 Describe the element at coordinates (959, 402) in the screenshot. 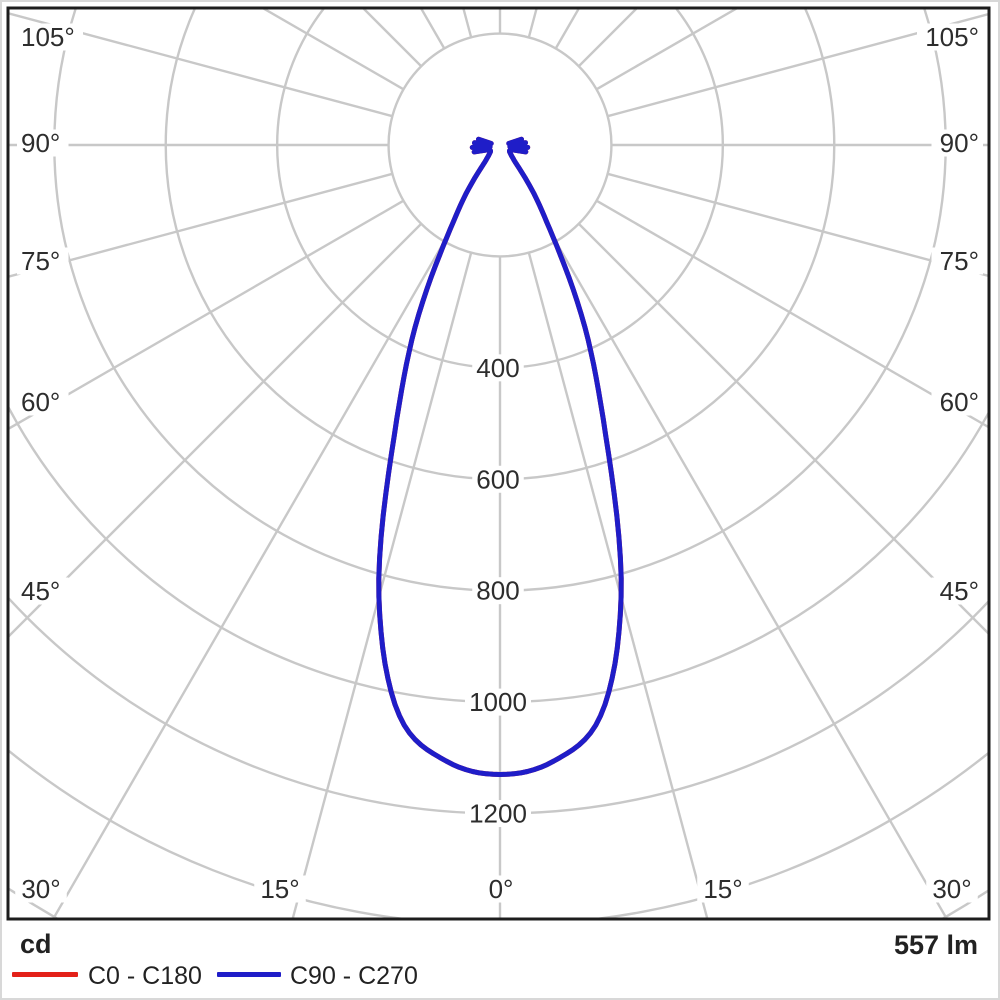

I see `angle-label-right-60deg: 60°` at that location.